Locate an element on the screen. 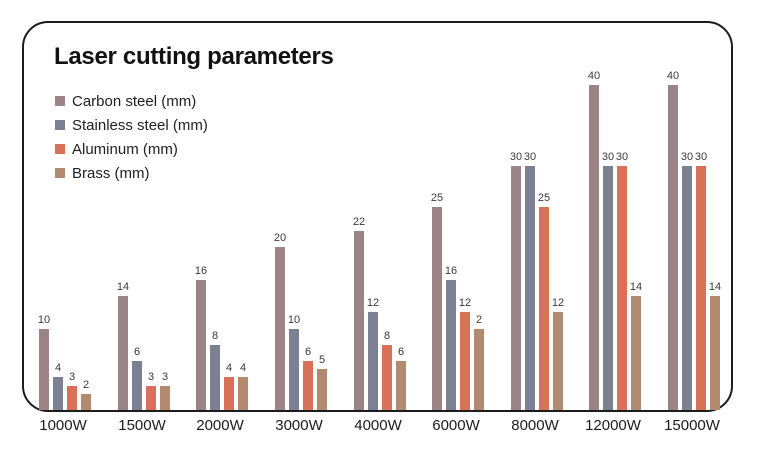 The width and height of the screenshot is (758, 450). x-axis-label-1000w: 1000W is located at coordinates (63, 425).